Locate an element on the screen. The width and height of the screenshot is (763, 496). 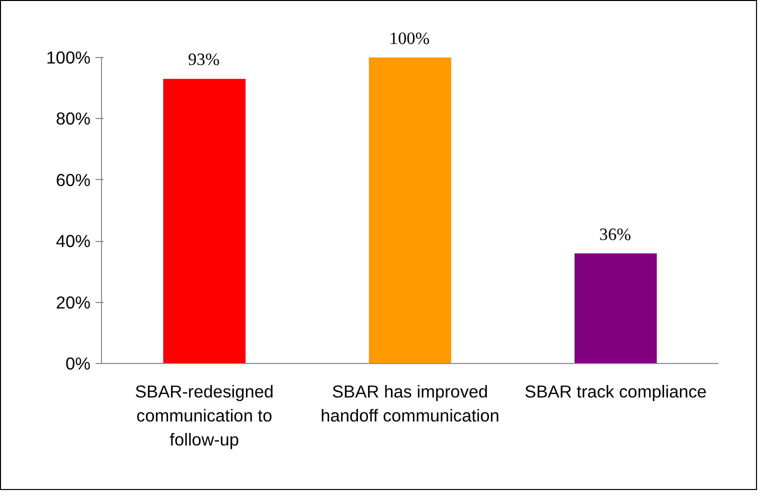
y-tick-label: 100% is located at coordinates (68, 58).